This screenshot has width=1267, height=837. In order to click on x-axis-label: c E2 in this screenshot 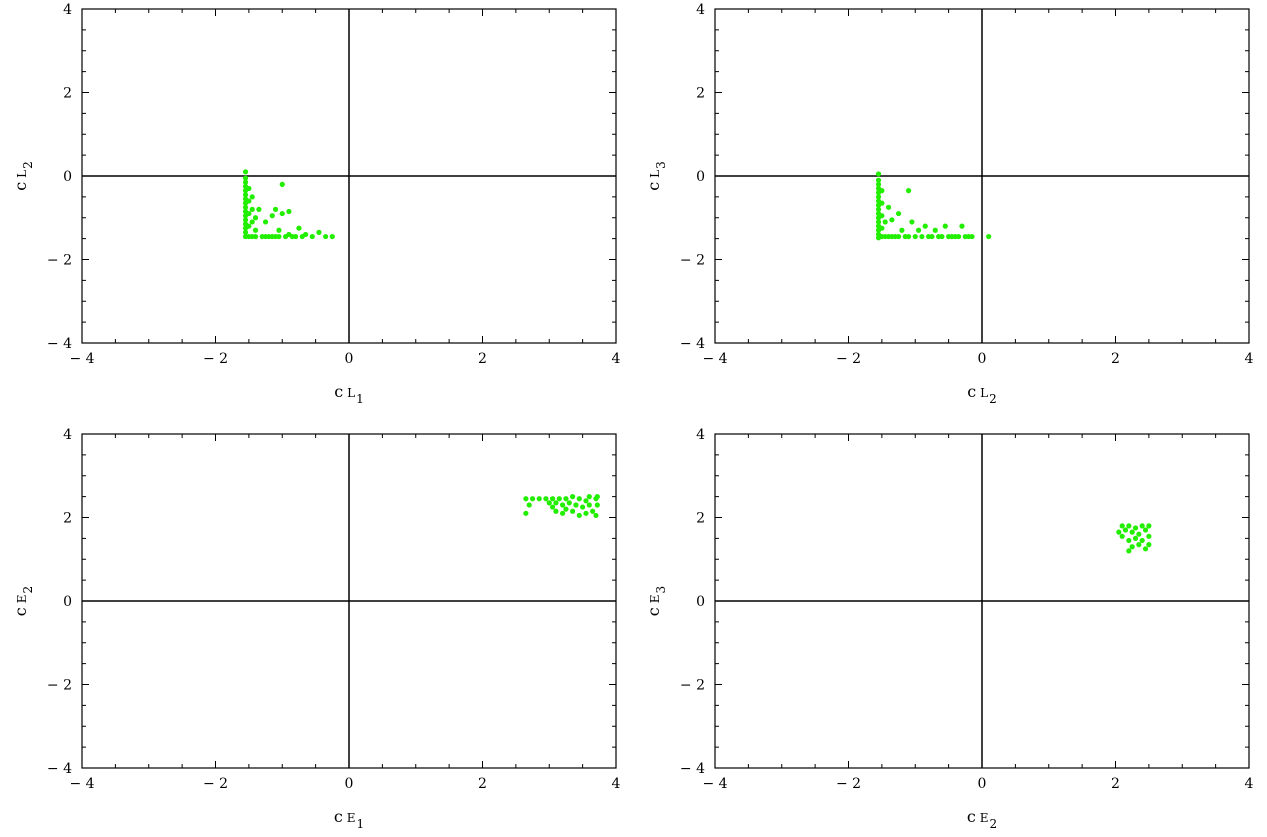, I will do `click(982, 819)`.